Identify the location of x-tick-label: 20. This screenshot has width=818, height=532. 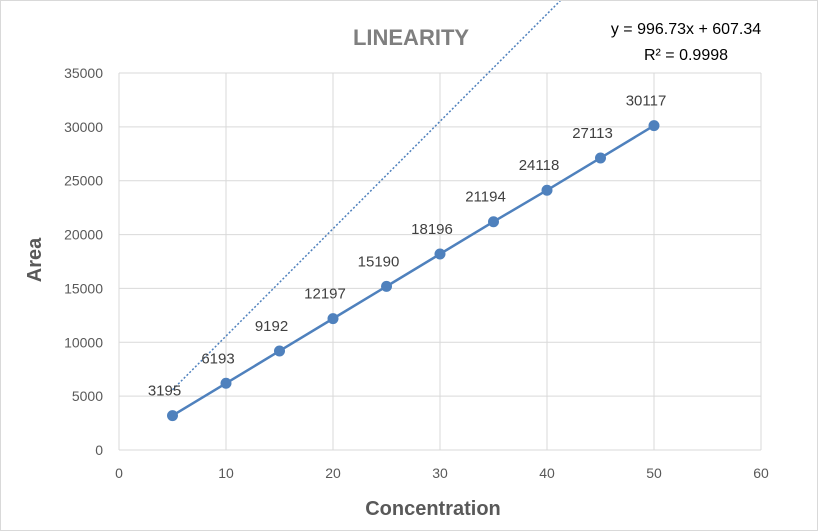
(333, 473).